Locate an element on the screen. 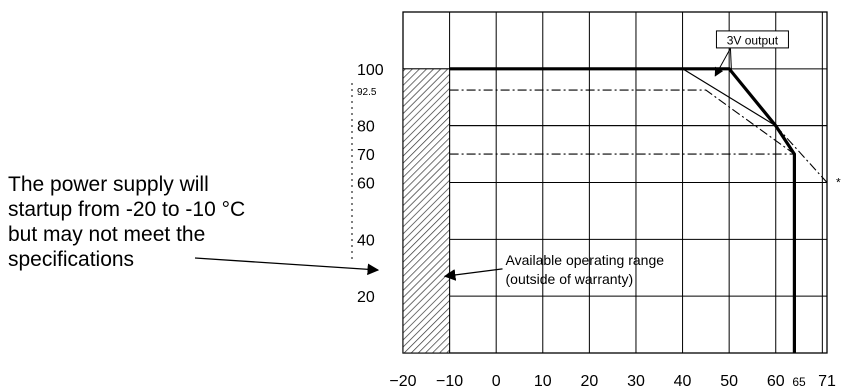  y-tick-label: 70 is located at coordinates (366, 155).